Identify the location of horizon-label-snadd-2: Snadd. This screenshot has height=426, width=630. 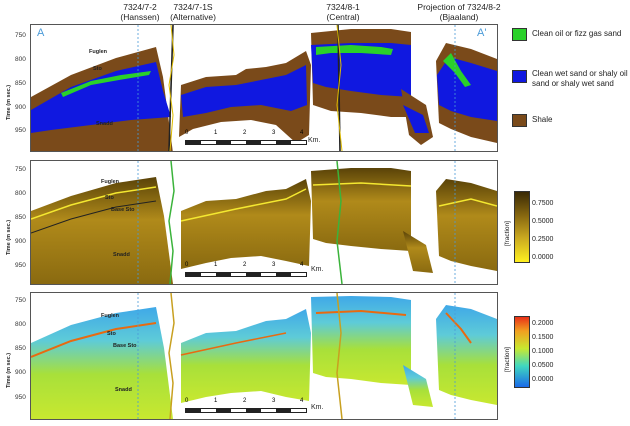
(121, 255).